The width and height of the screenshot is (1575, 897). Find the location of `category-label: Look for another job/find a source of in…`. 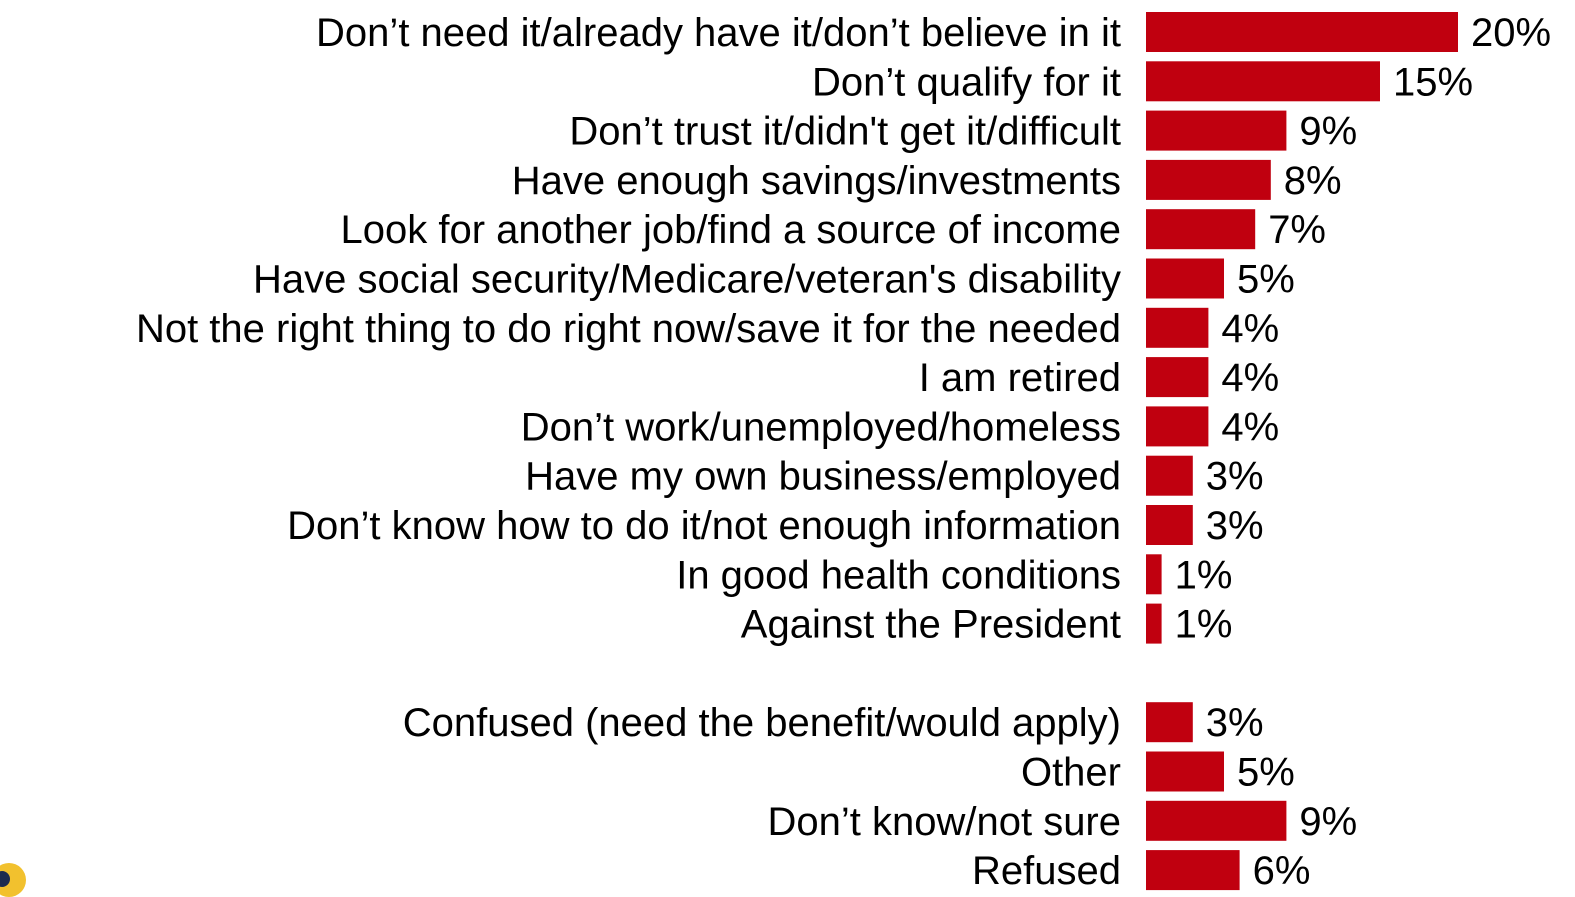

category-label: Look for another job/find a source of in… is located at coordinates (731, 230).